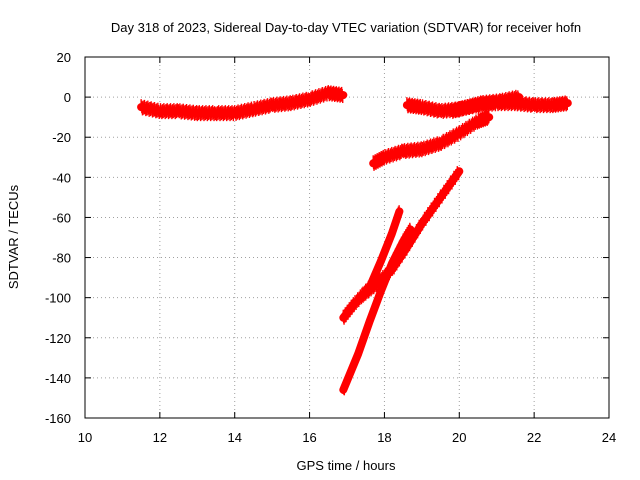 Image resolution: width=640 pixels, height=480 pixels. Describe the element at coordinates (61, 137) in the screenshot. I see `y-tick-label: -20` at that location.